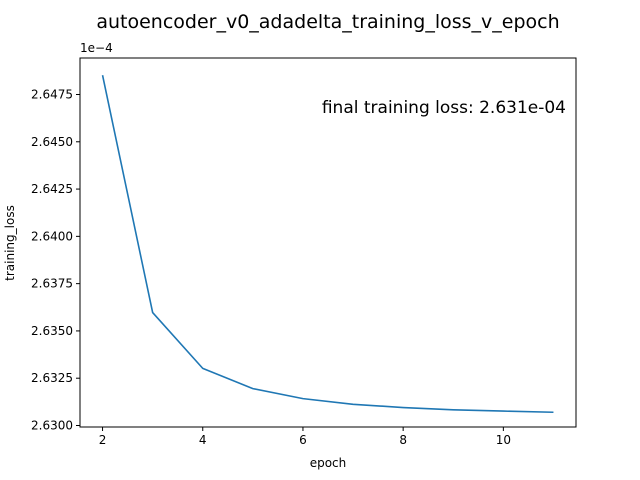 The width and height of the screenshot is (640, 480). What do you see at coordinates (96, 48) in the screenshot?
I see `y-offset-label: 1e−4` at bounding box center [96, 48].